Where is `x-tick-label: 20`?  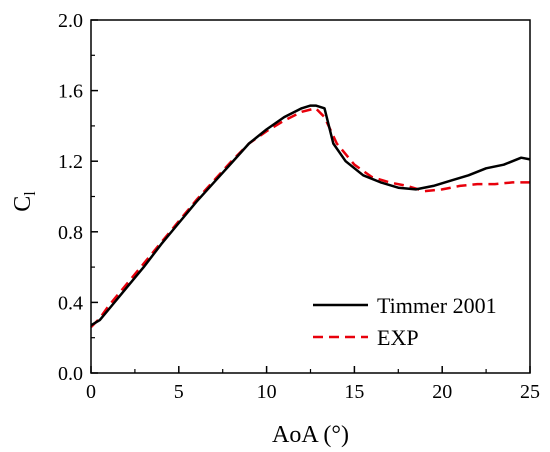 x-tick-label: 20 is located at coordinates (442, 392).